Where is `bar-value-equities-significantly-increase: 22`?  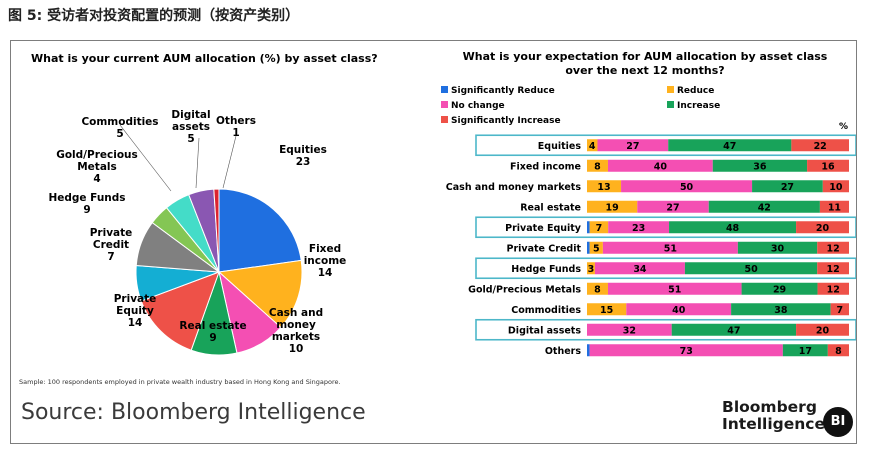 bar-value-equities-significantly-increase: 22 is located at coordinates (820, 146).